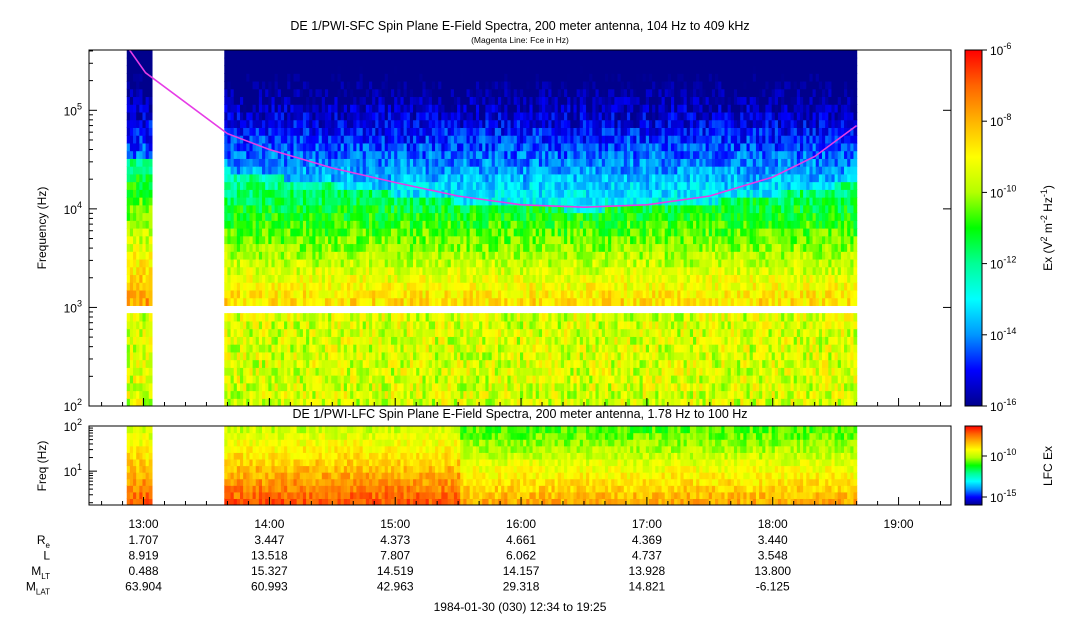 This screenshot has width=1083, height=620. What do you see at coordinates (336, 294) in the screenshot?
I see `sfc-cell-1948` at bounding box center [336, 294].